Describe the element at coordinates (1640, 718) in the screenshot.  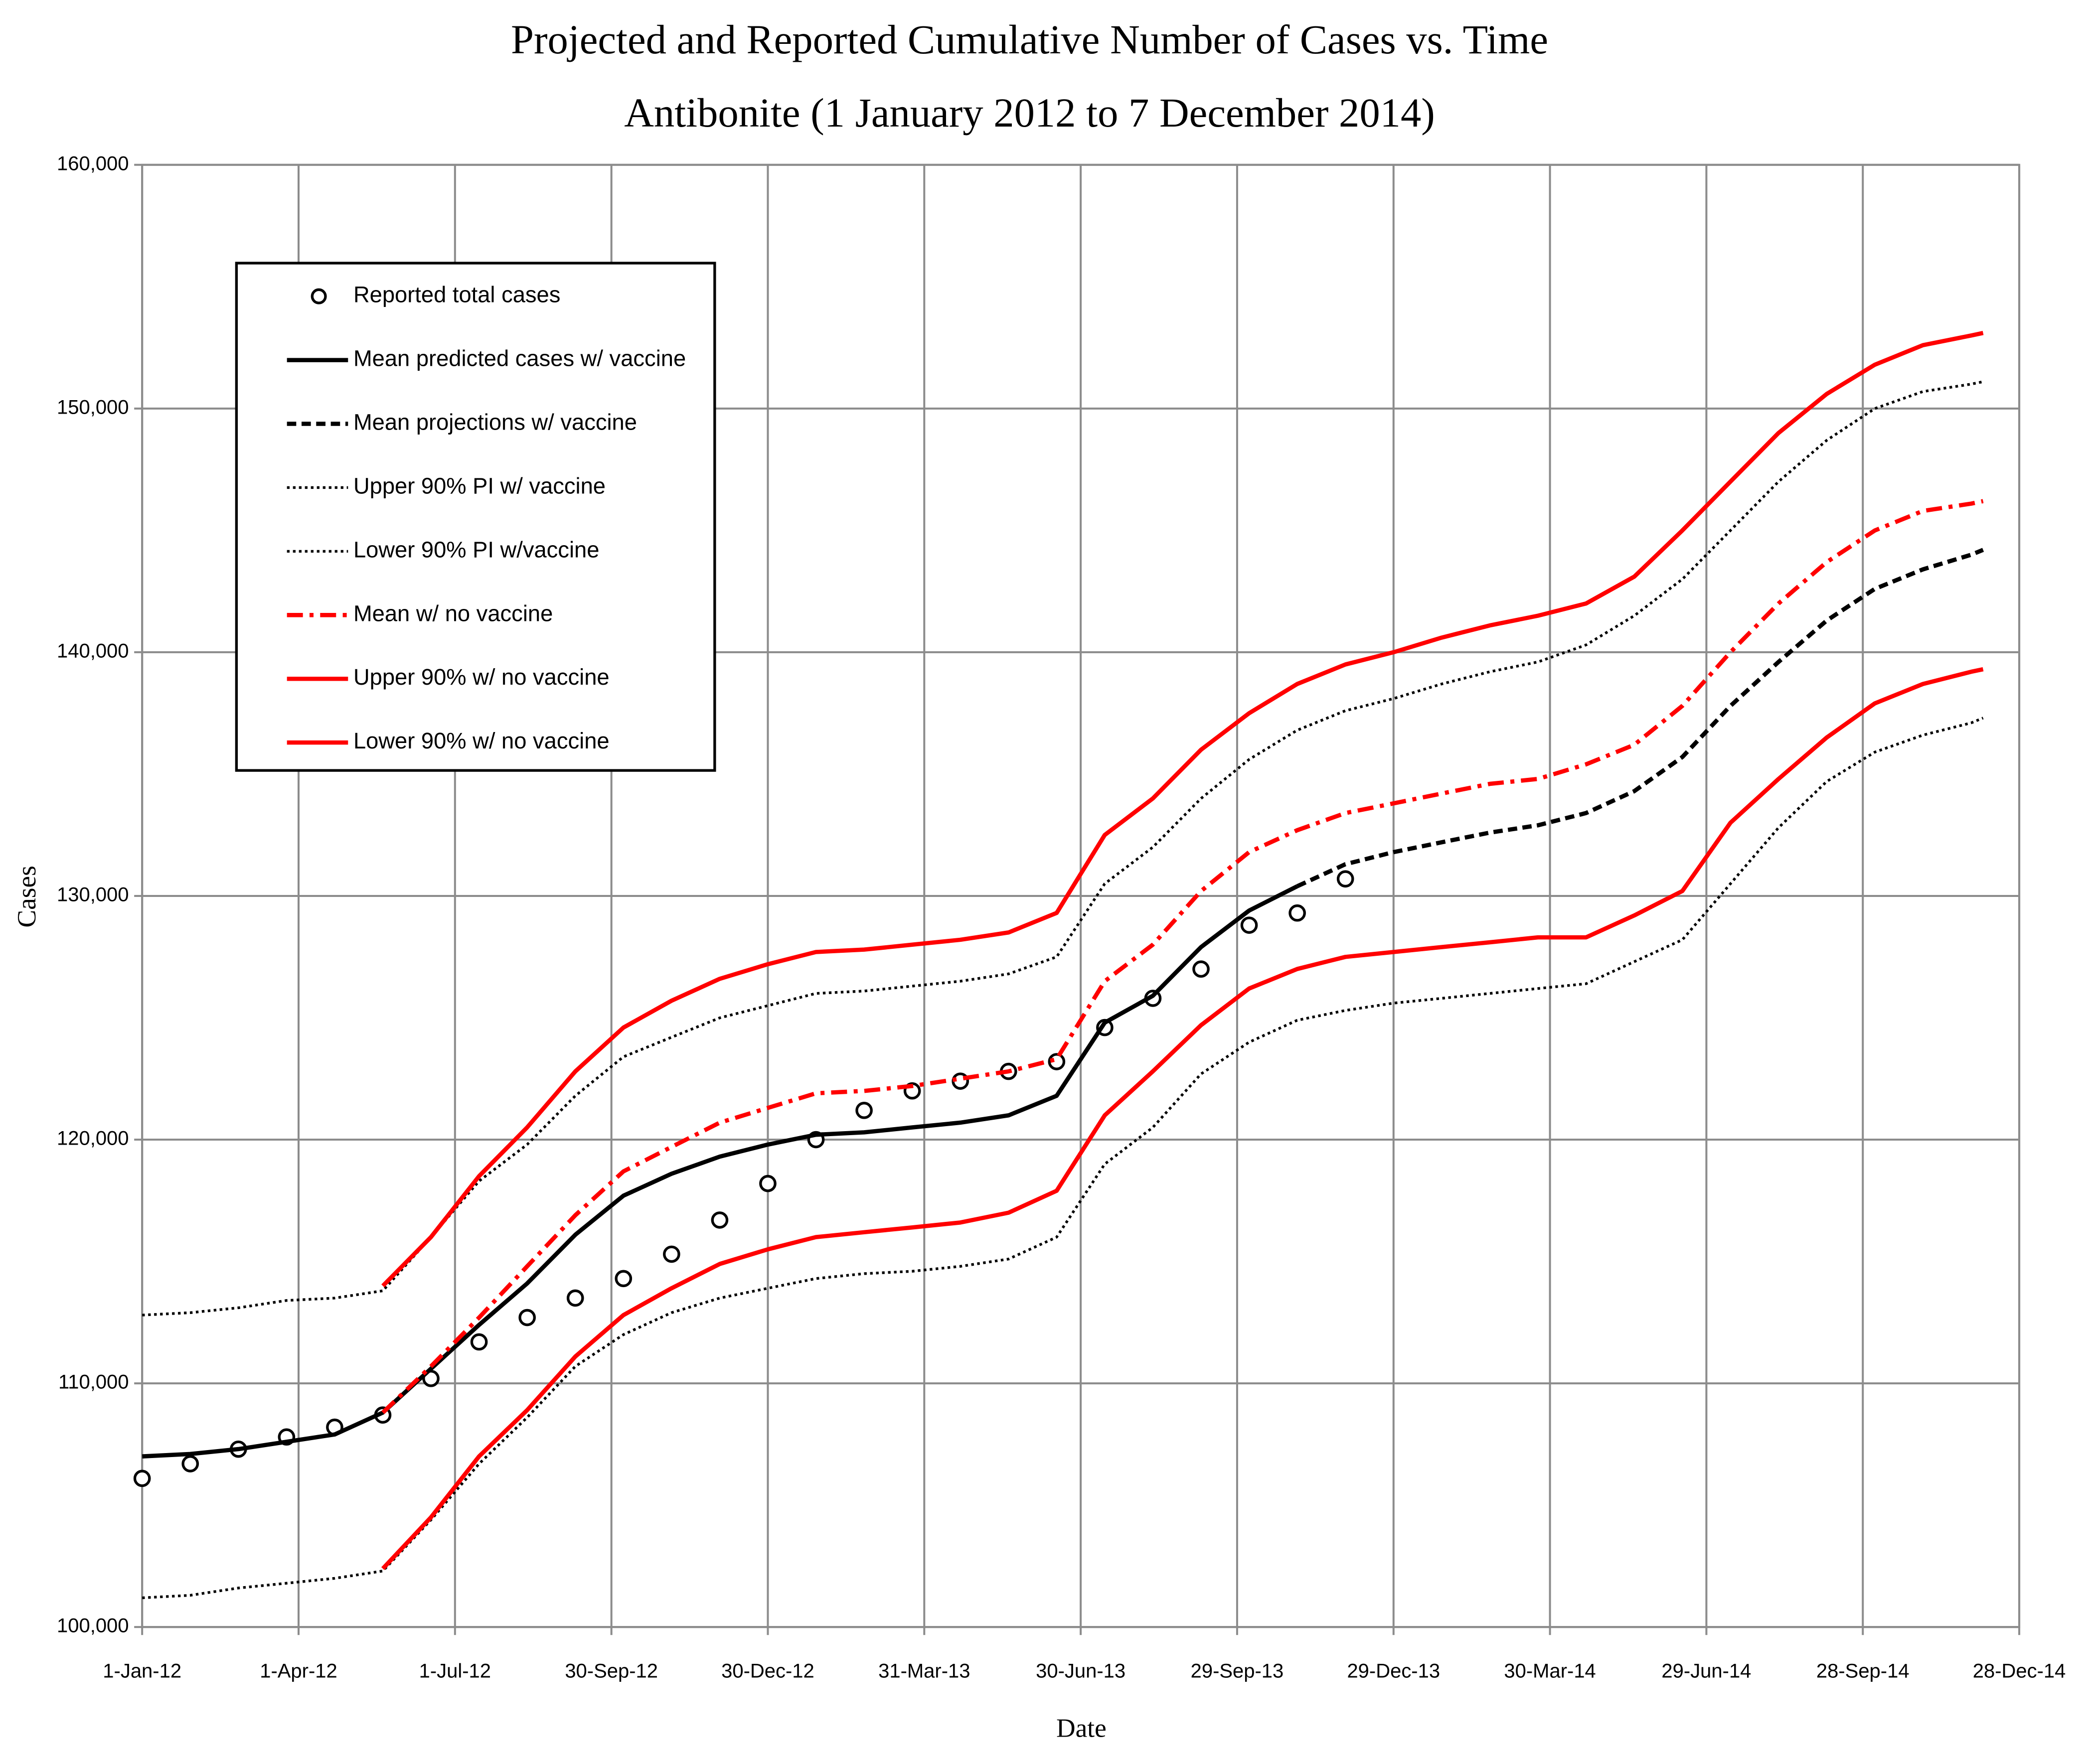
I see `series-line` at that location.